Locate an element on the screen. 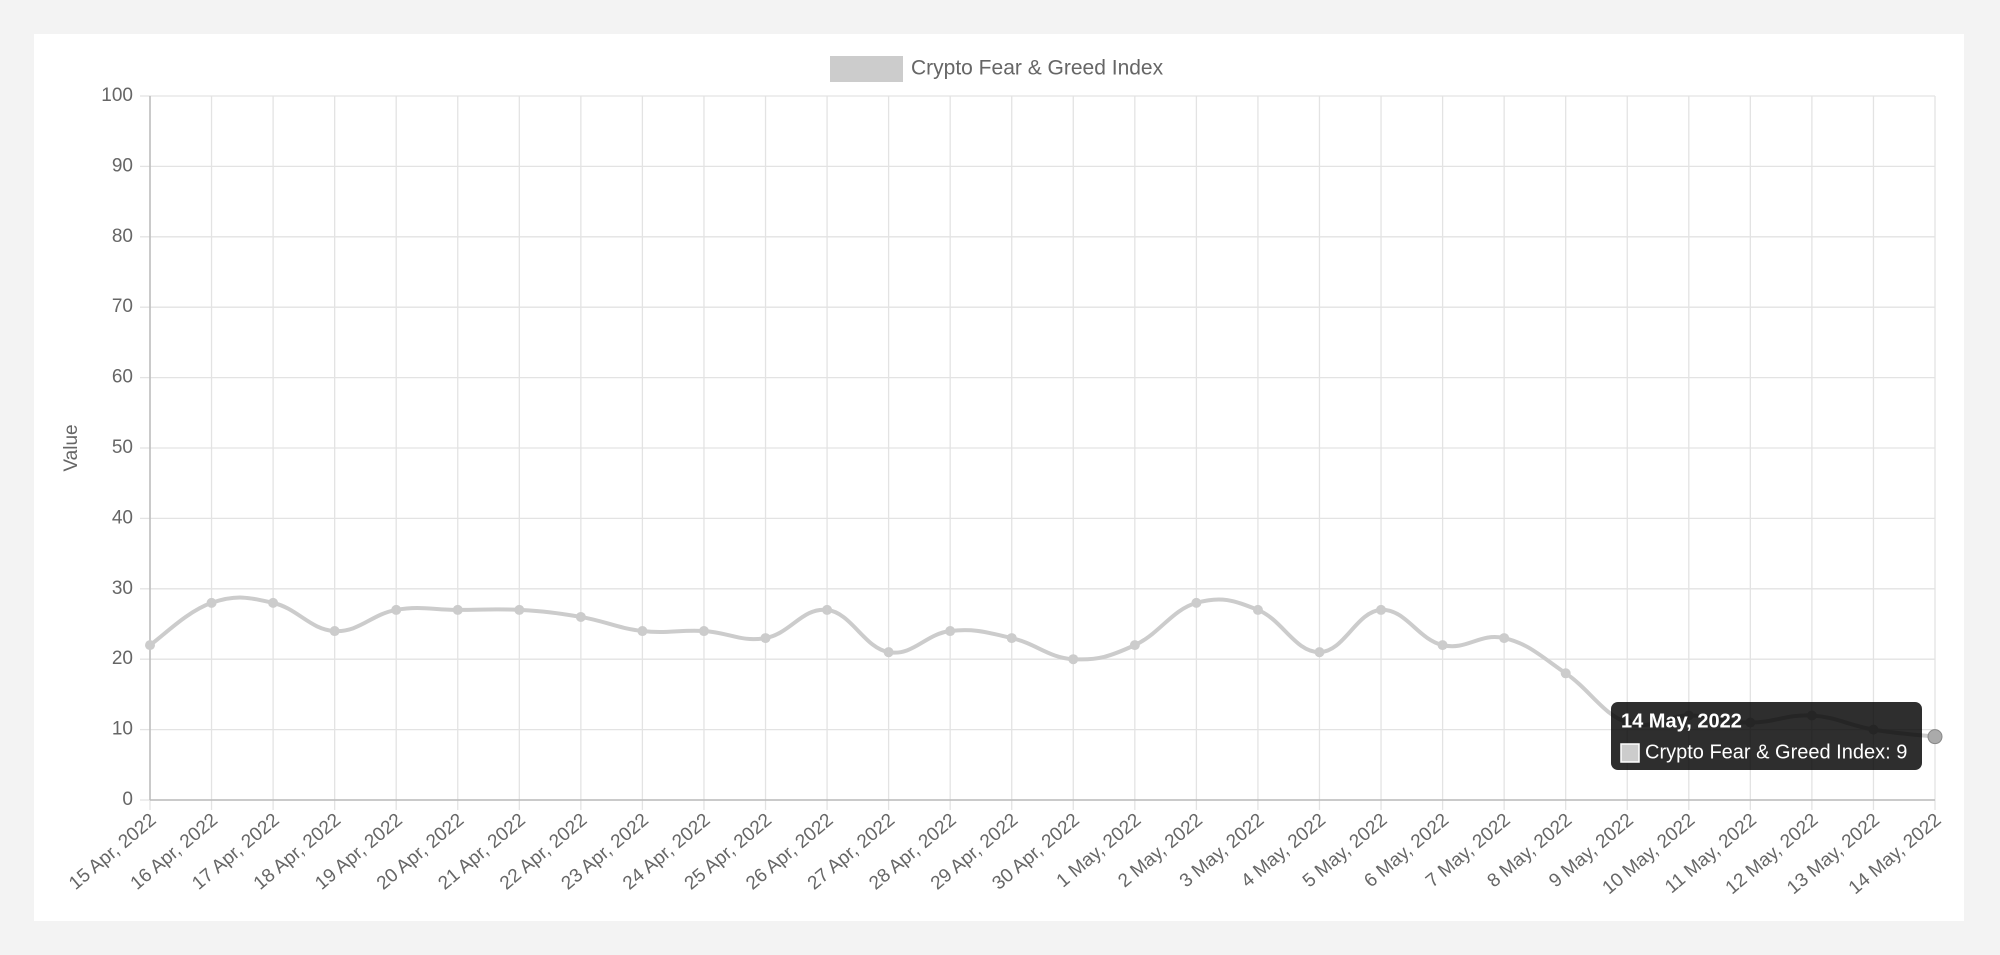 This screenshot has height=955, width=2000. tooltip is located at coordinates (1766, 736).